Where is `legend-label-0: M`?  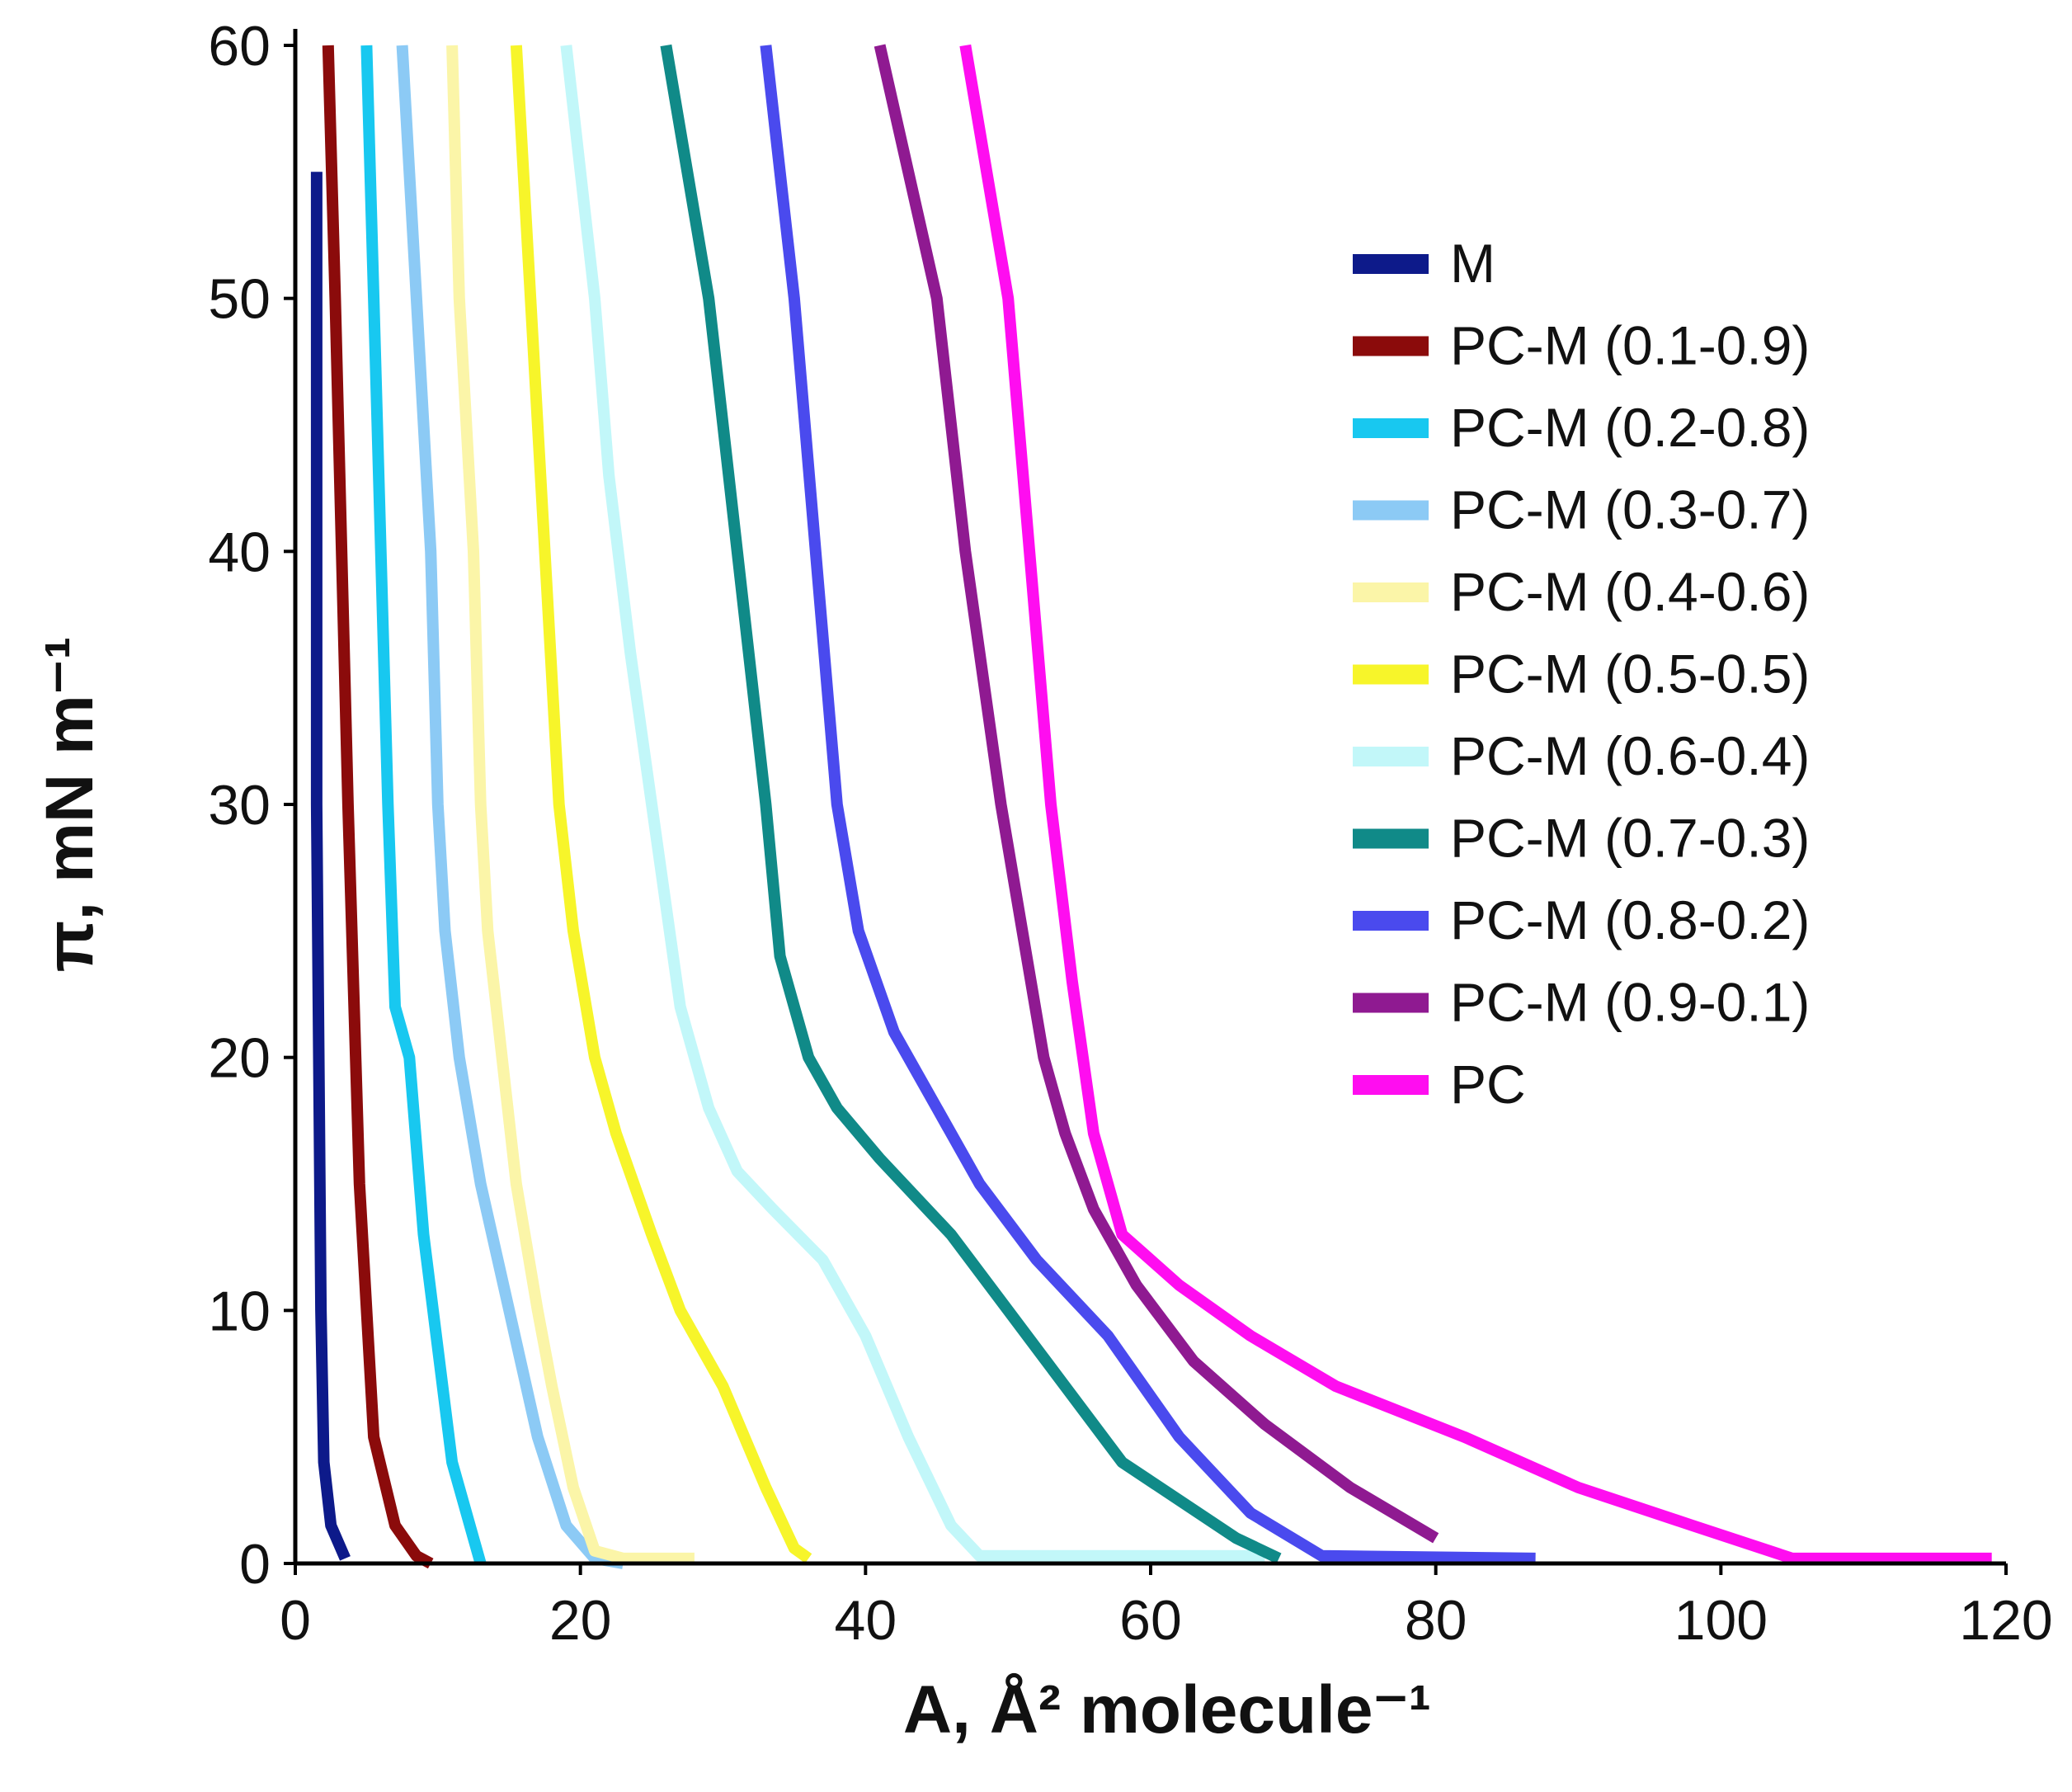
legend-label-0: M is located at coordinates (1472, 263).